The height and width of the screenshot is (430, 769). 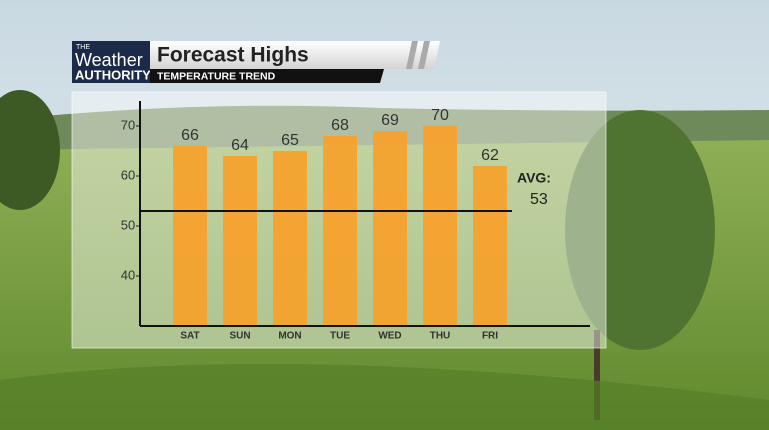 I want to click on value-label: 69, so click(x=390, y=120).